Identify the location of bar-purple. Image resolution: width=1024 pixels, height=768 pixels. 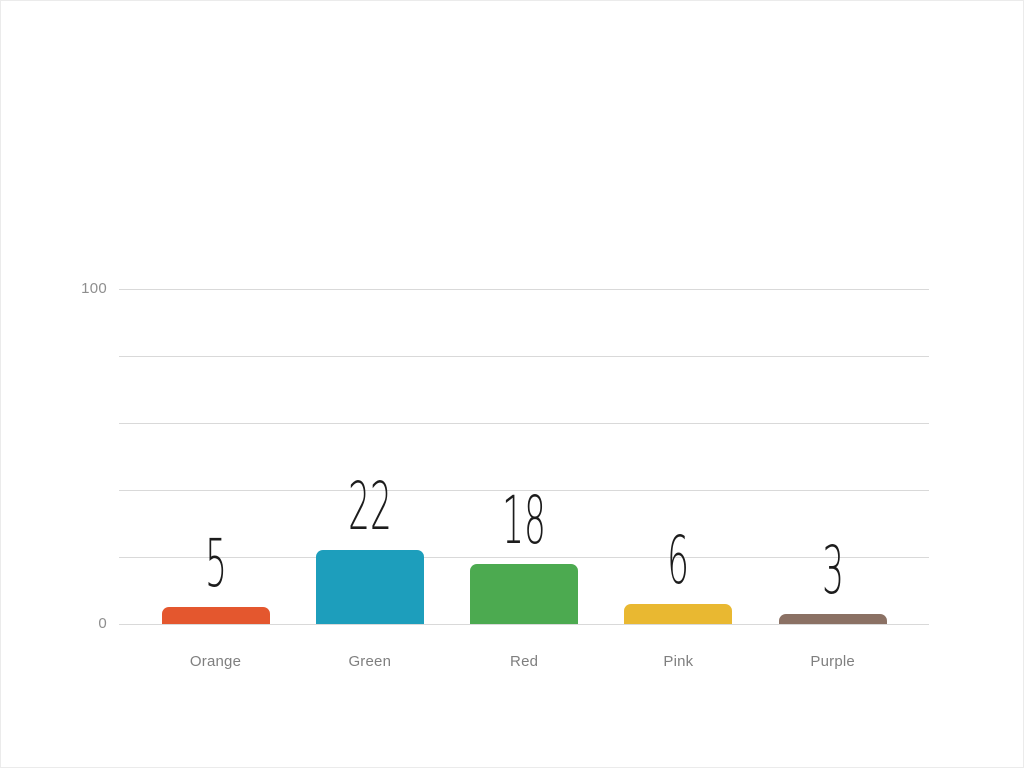
(832, 618).